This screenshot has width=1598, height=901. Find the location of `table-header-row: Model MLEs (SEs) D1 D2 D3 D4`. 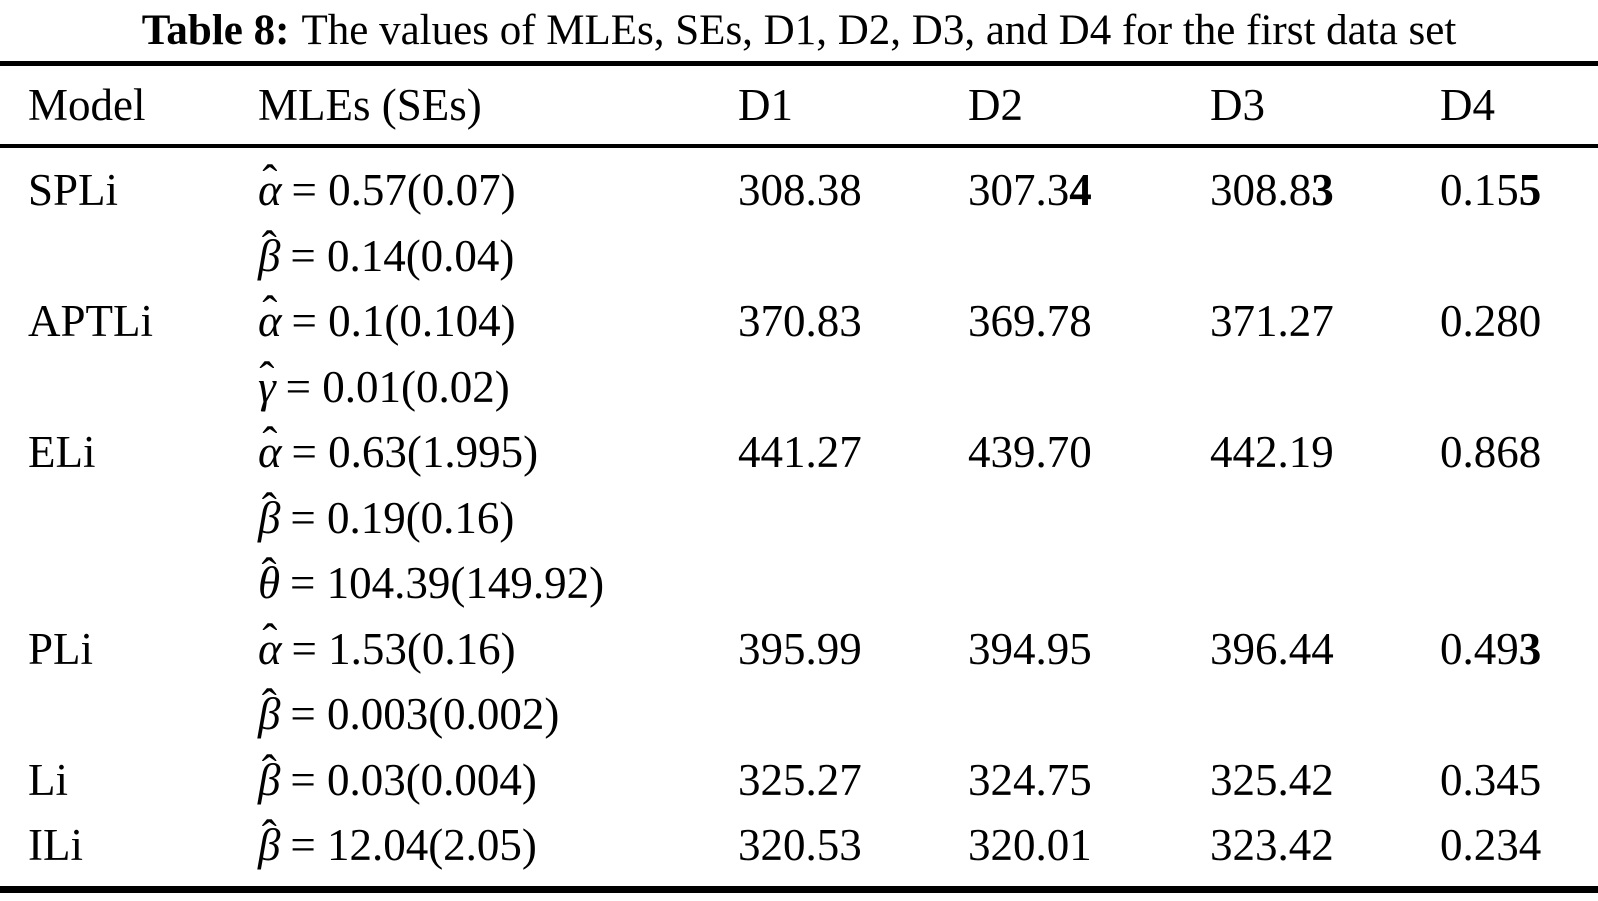

table-header-row: Model MLEs (SEs) D1 D2 D3 D4 is located at coordinates (799, 105).